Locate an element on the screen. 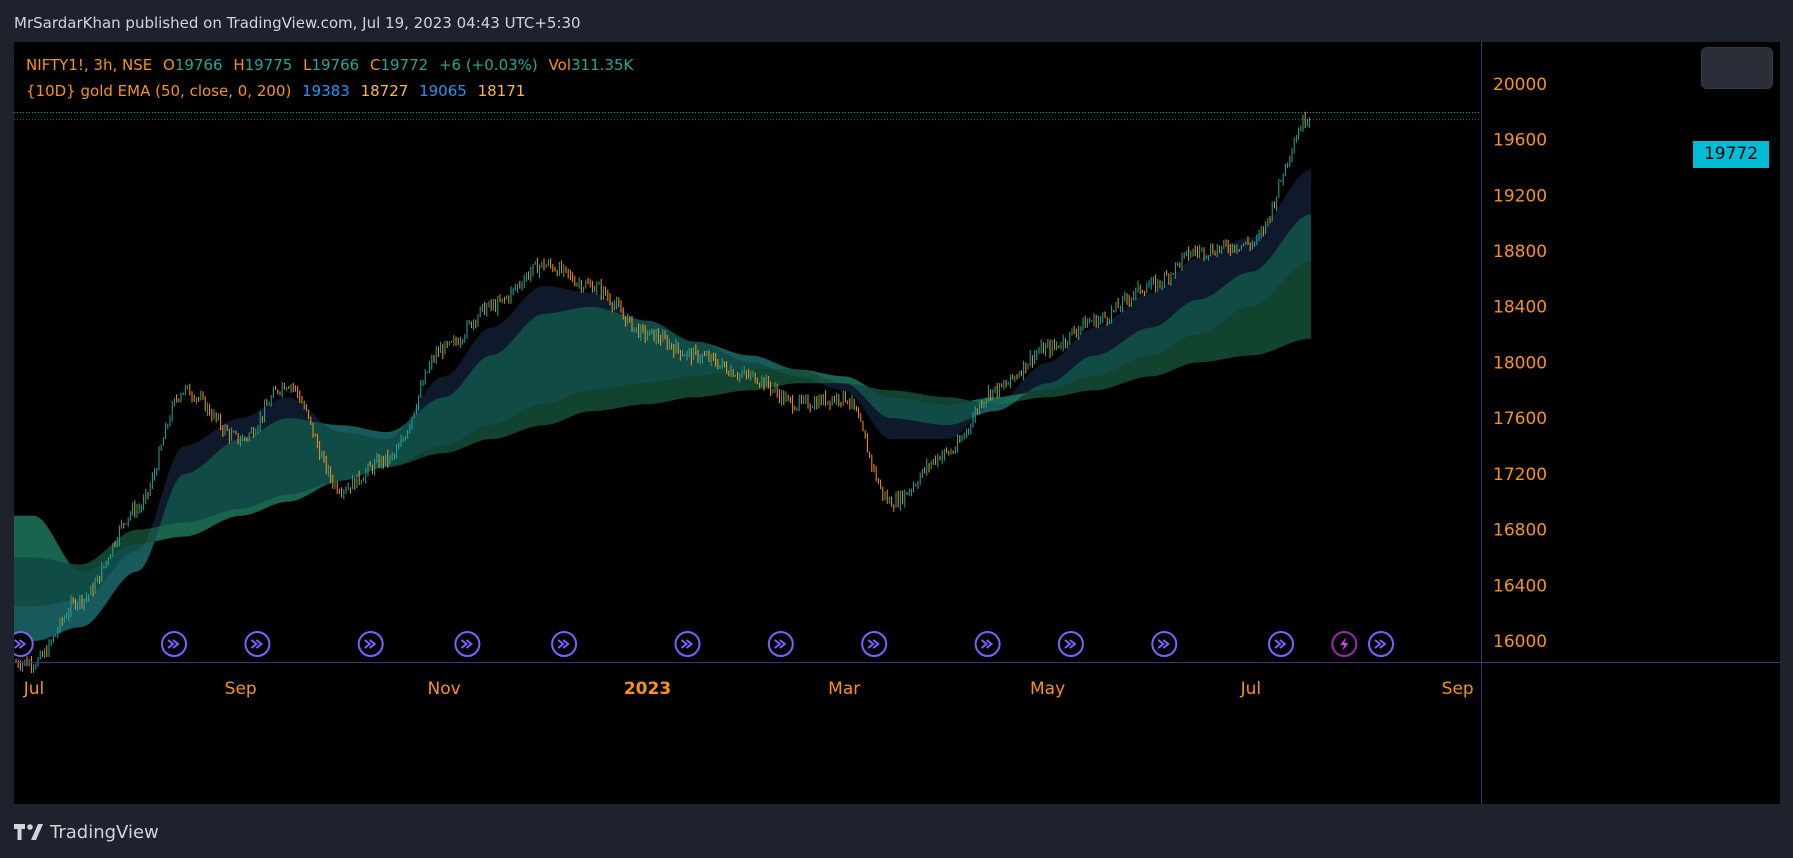  price-tick-label: 20000 is located at coordinates (1520, 85).